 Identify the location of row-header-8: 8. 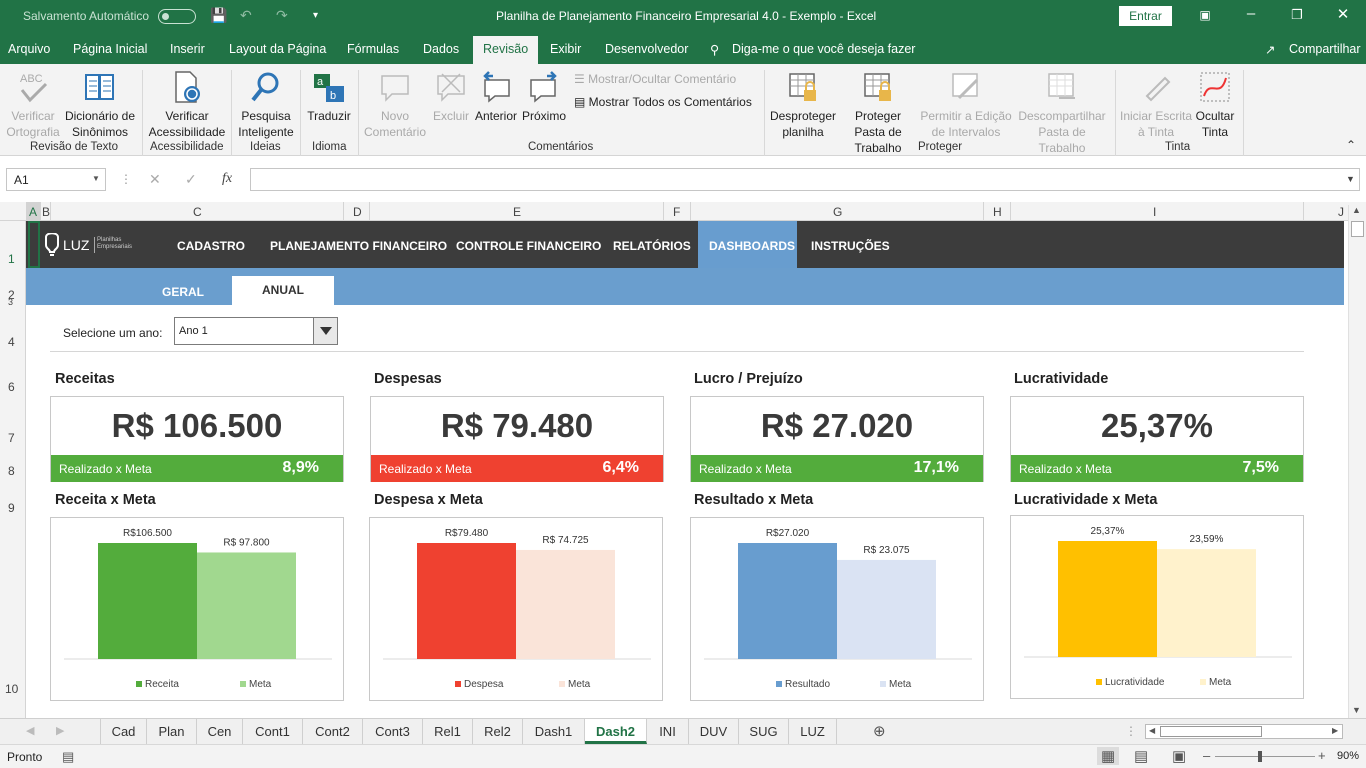
(11, 471).